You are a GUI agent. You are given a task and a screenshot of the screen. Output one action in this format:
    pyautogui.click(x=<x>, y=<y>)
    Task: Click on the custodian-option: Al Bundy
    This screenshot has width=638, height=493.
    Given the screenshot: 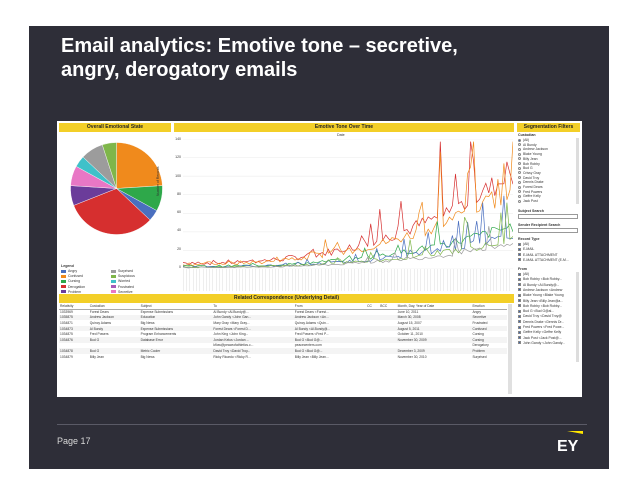 What is the action you would take?
    pyautogui.click(x=527, y=145)
    